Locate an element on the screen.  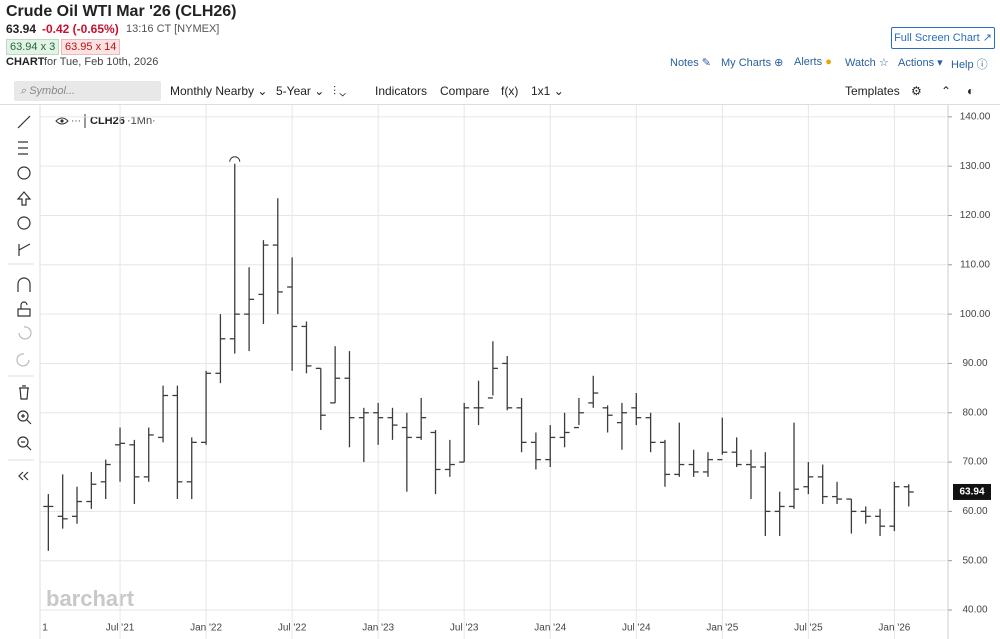
last-price-label: 63.94 is located at coordinates (971, 492).